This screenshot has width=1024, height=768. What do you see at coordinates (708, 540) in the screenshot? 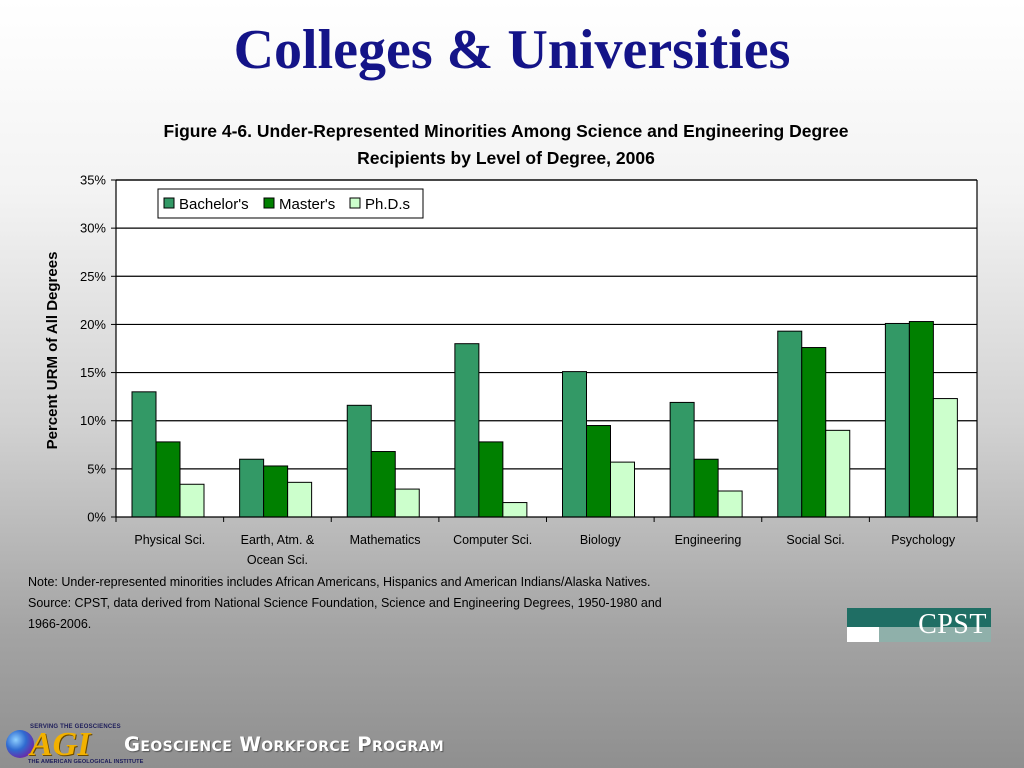
I see `x-tick-label: Engineering` at bounding box center [708, 540].